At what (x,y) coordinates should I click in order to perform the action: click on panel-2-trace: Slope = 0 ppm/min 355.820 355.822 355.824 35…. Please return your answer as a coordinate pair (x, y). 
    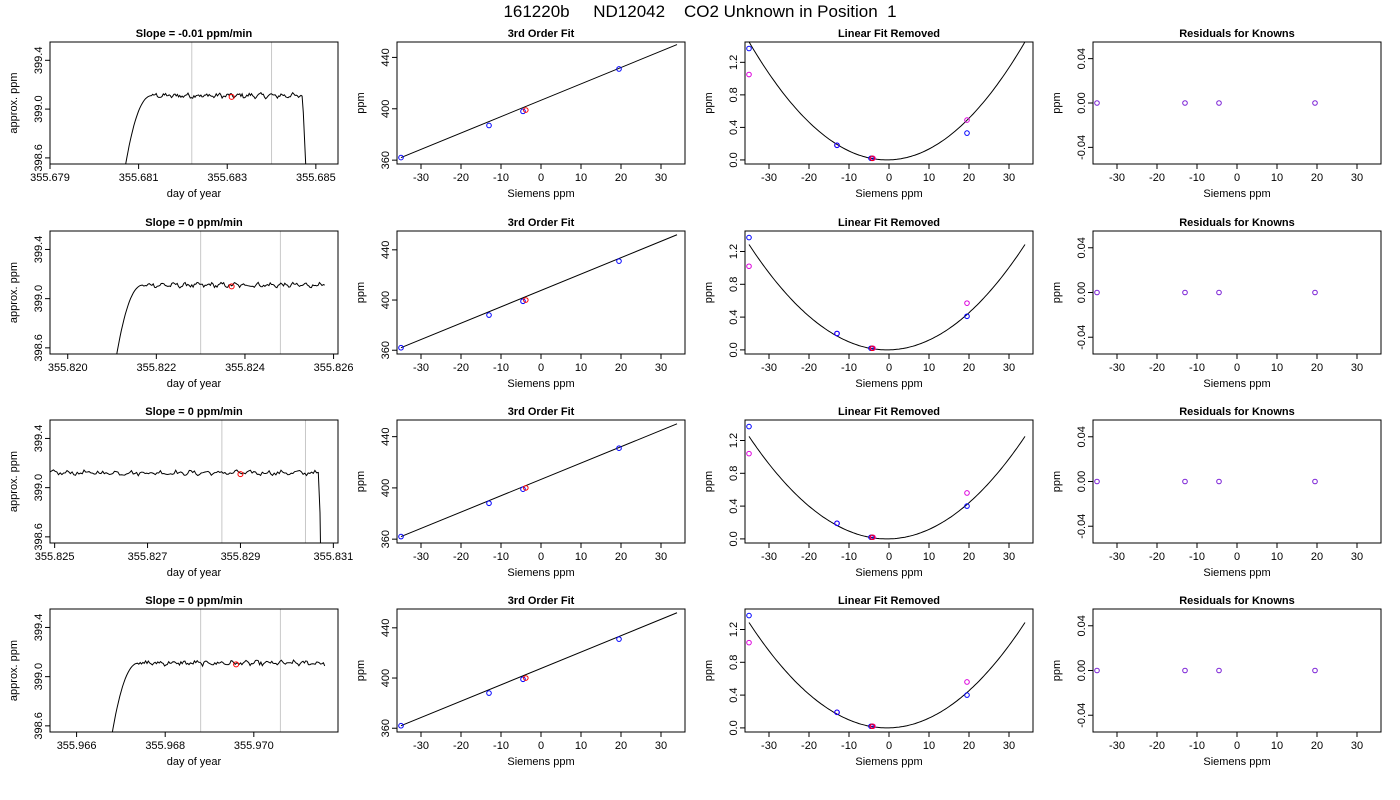
    Looking at the image, I should click on (180, 303).